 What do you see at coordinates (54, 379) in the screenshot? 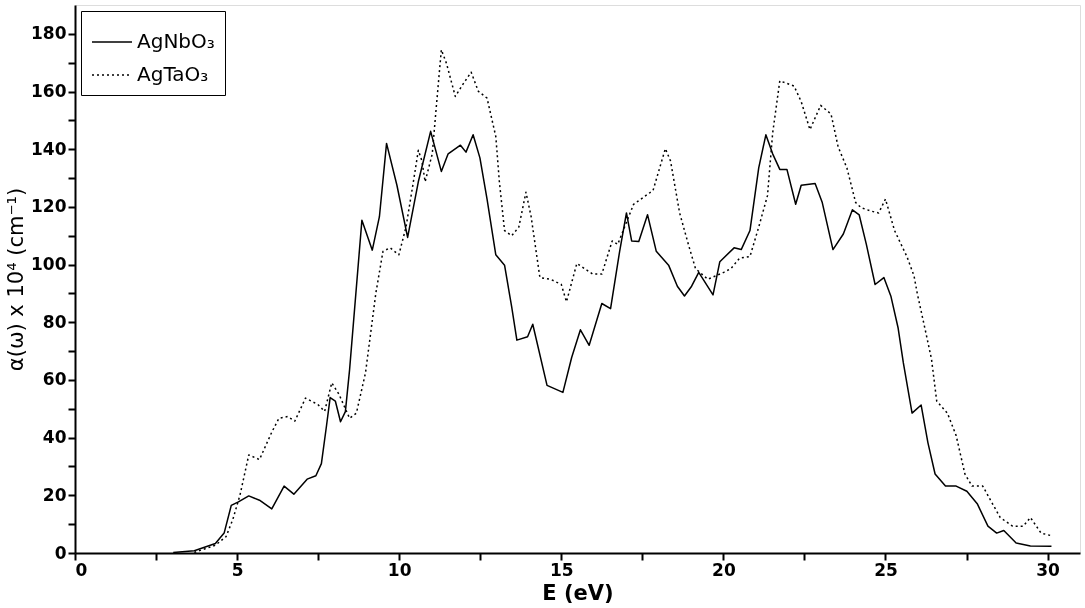
I see `y-tick-label: 60` at bounding box center [54, 379].